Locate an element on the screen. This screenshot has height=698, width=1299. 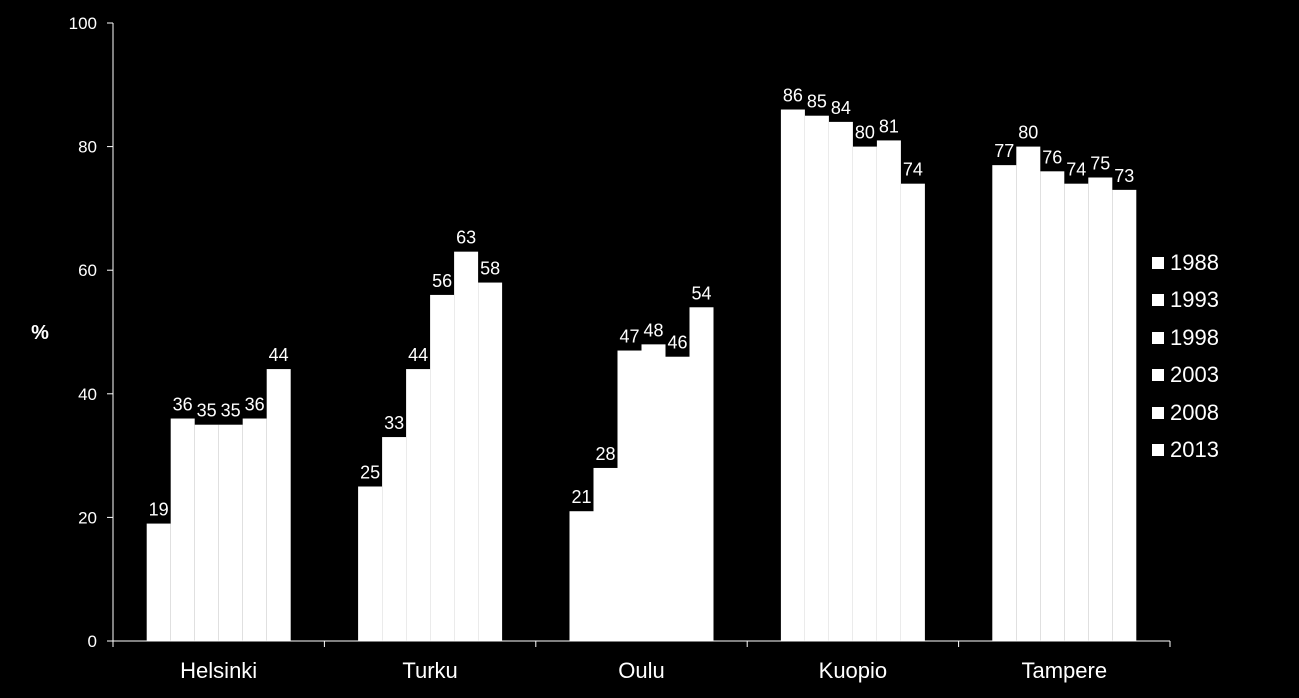
x-tick-label: Oulu is located at coordinates (641, 670).